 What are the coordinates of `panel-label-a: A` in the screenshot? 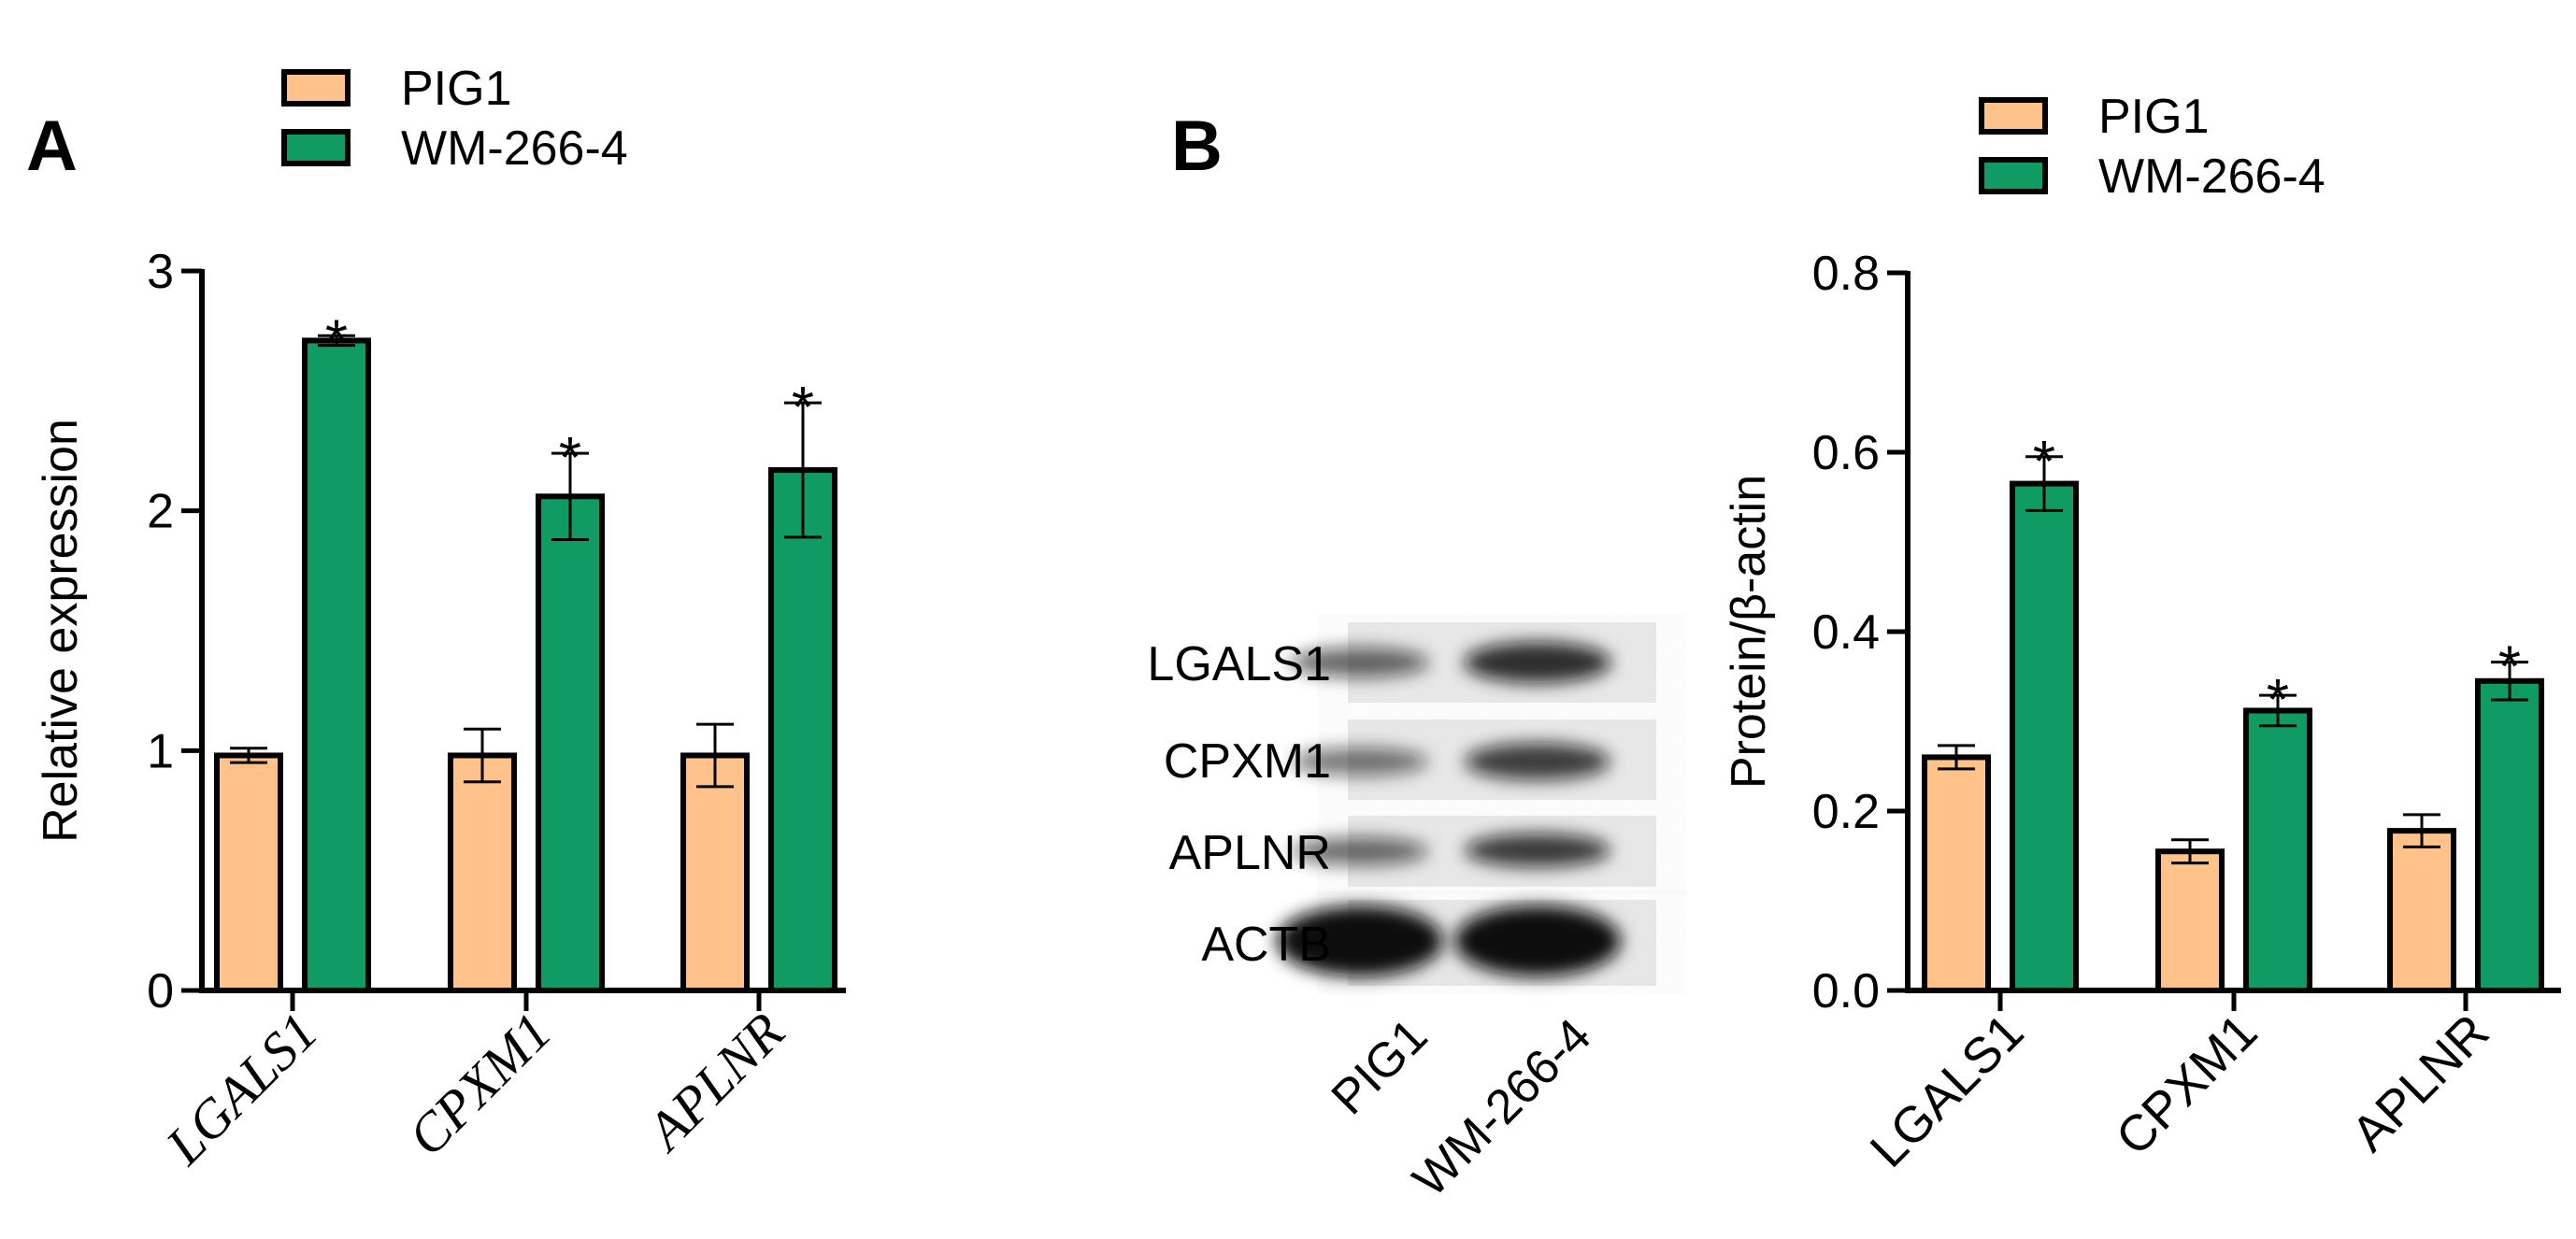 It's located at (52, 147).